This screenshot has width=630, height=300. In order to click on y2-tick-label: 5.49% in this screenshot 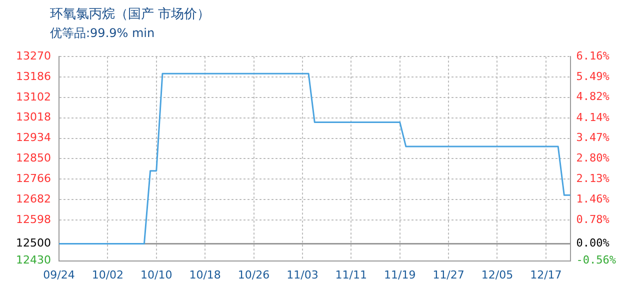, I will do `click(593, 76)`.